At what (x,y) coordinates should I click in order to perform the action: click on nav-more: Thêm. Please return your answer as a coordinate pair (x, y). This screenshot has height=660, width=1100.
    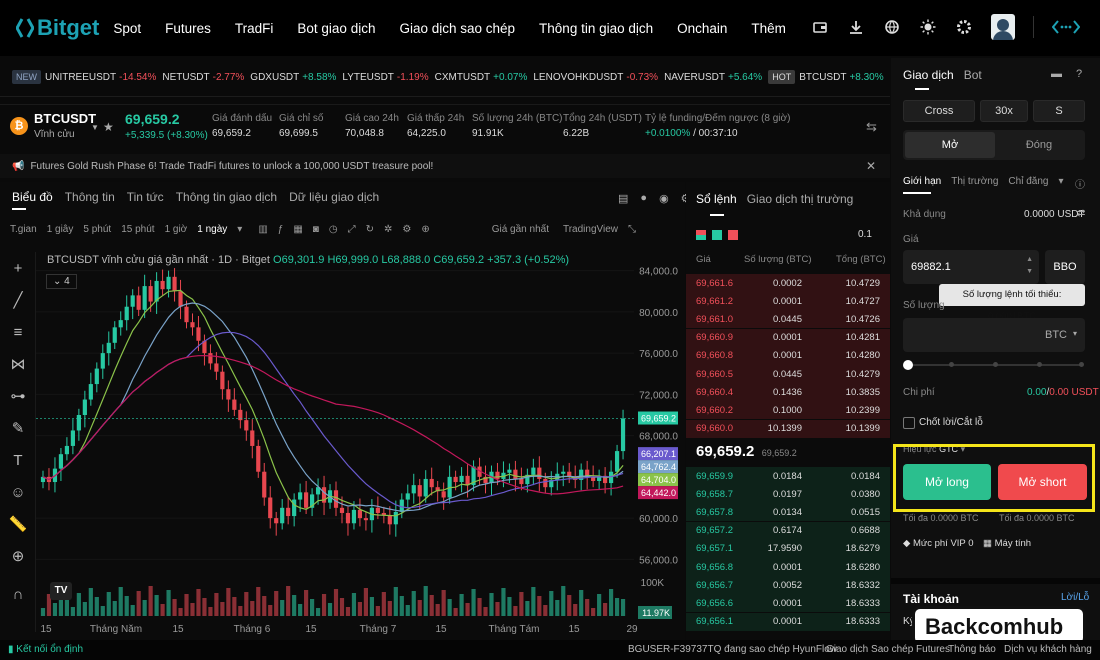
    Looking at the image, I should click on (768, 28).